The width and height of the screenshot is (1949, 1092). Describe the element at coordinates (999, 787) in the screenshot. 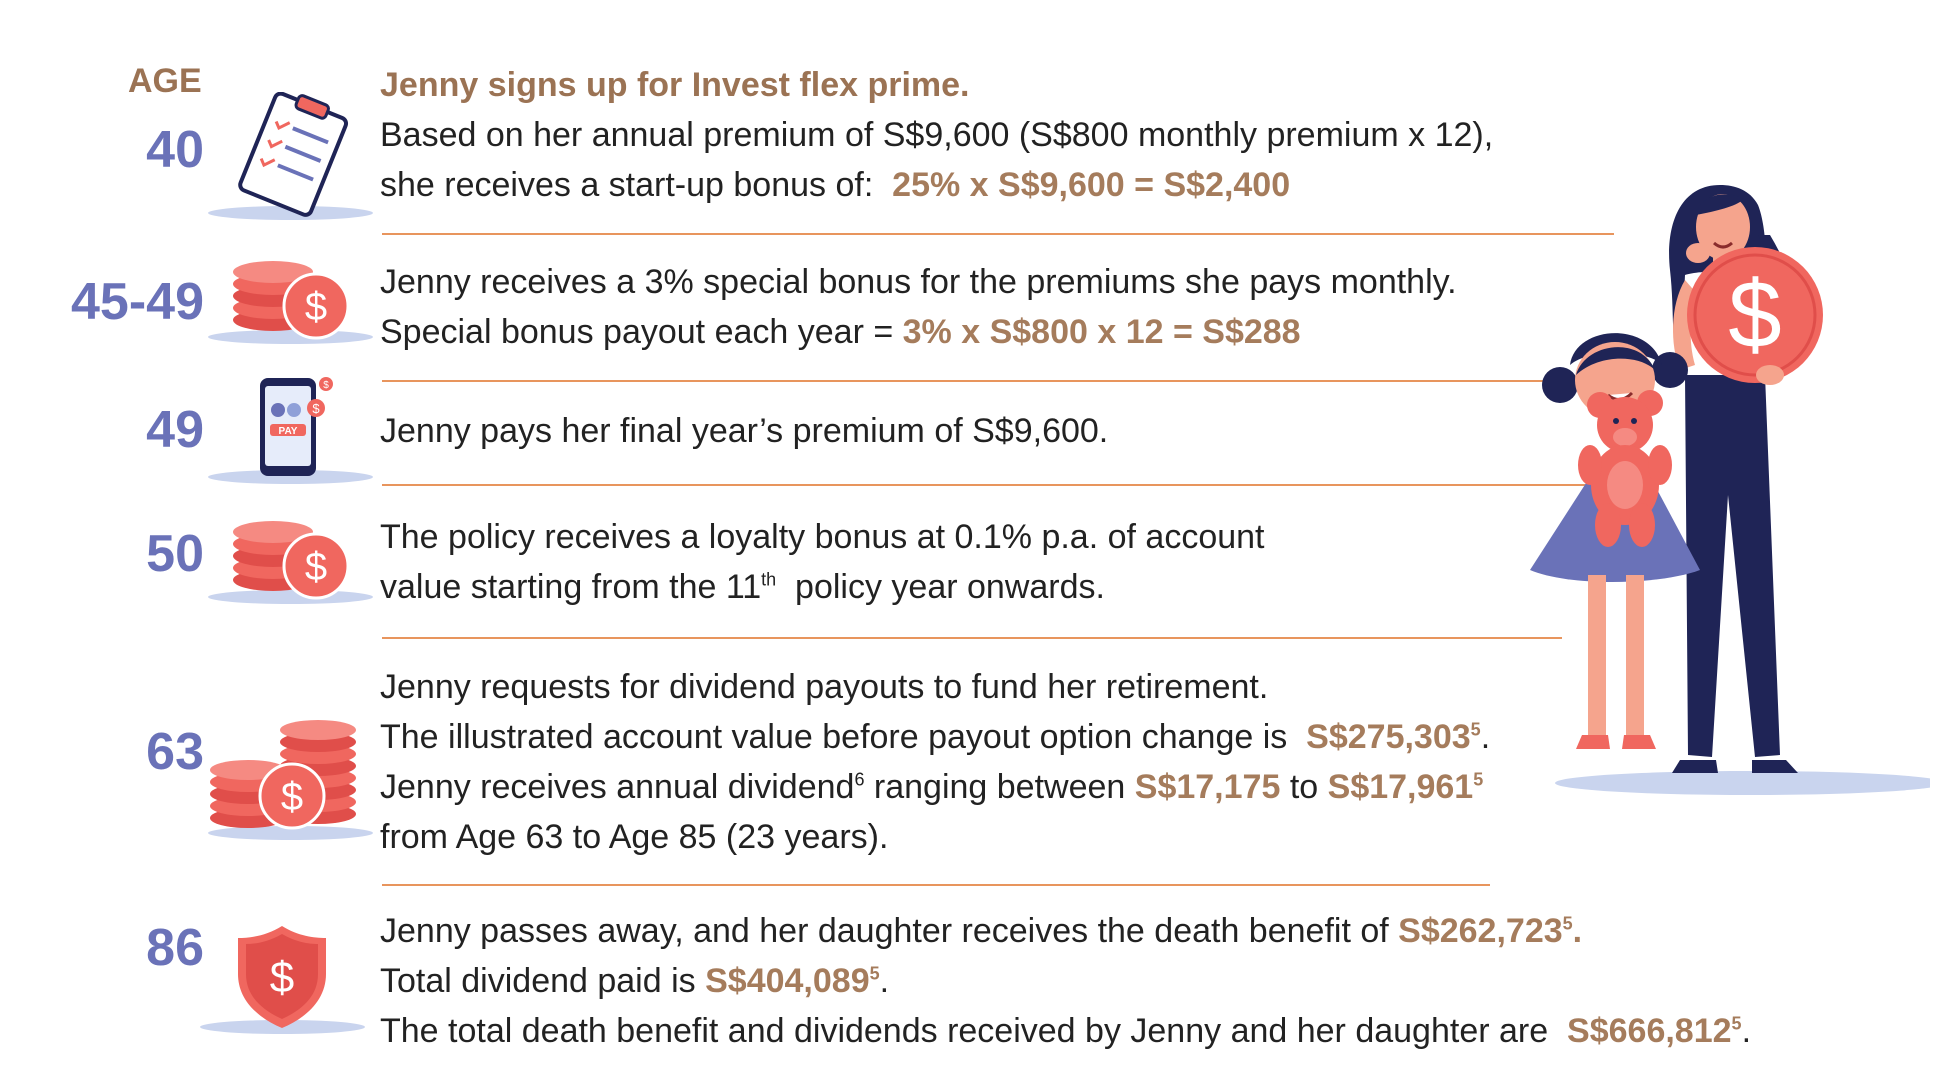

I see `row-63-line3b: ranging between` at that location.